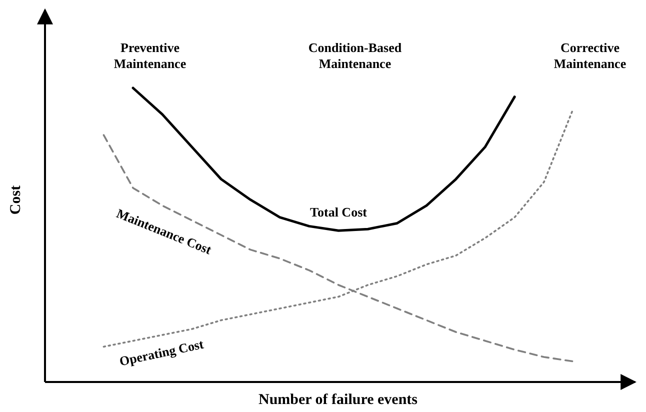 This screenshot has height=412, width=646. What do you see at coordinates (338, 400) in the screenshot?
I see `x-axis-title: Number of failure events` at bounding box center [338, 400].